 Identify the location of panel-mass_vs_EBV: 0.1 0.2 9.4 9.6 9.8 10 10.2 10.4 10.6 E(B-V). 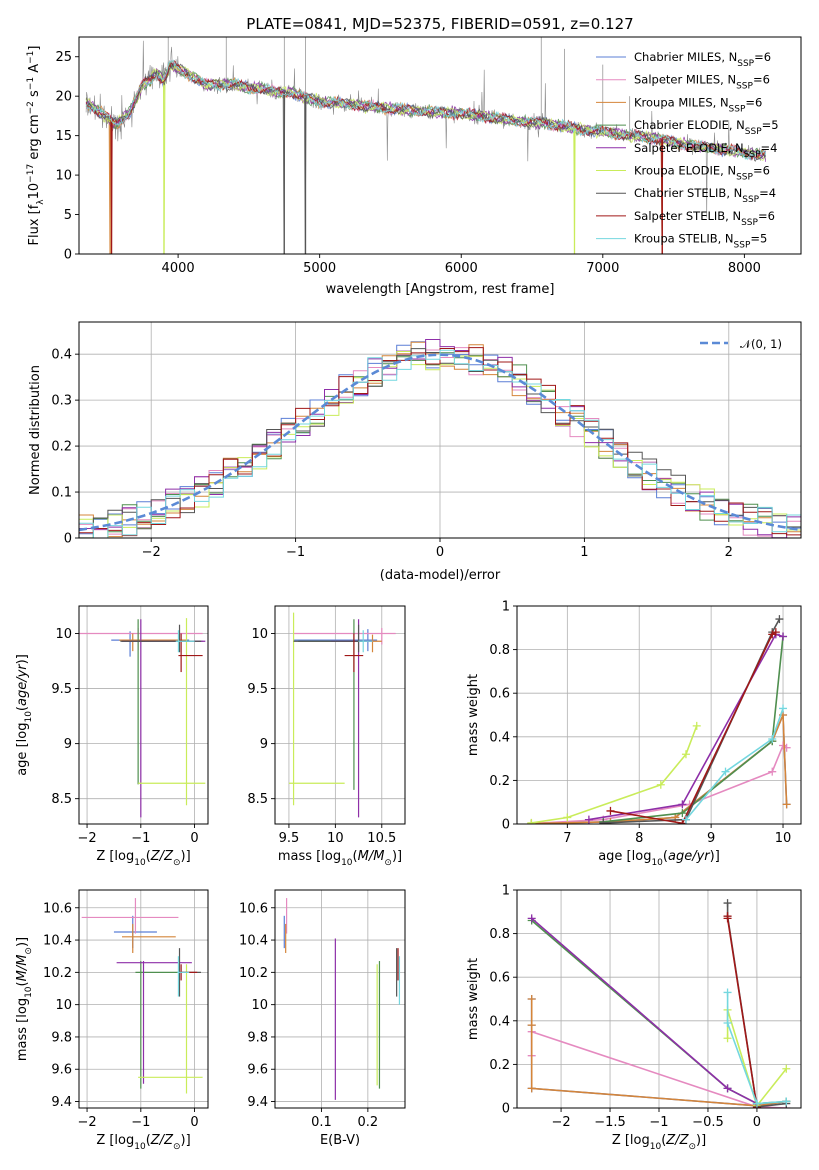
(322, 1018).